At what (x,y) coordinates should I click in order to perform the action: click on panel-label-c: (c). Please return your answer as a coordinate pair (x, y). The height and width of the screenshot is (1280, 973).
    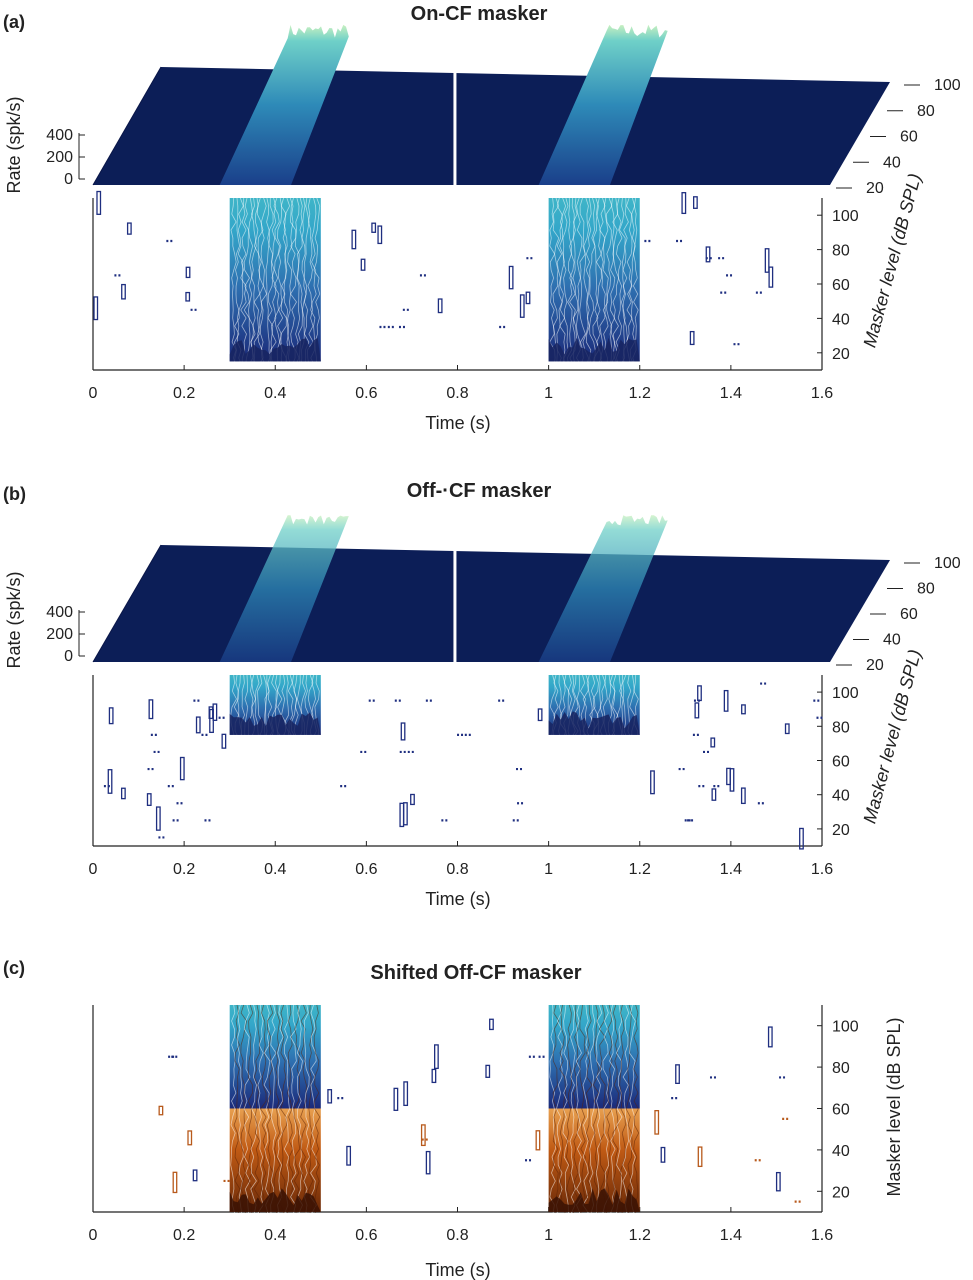
    Looking at the image, I should click on (14, 968).